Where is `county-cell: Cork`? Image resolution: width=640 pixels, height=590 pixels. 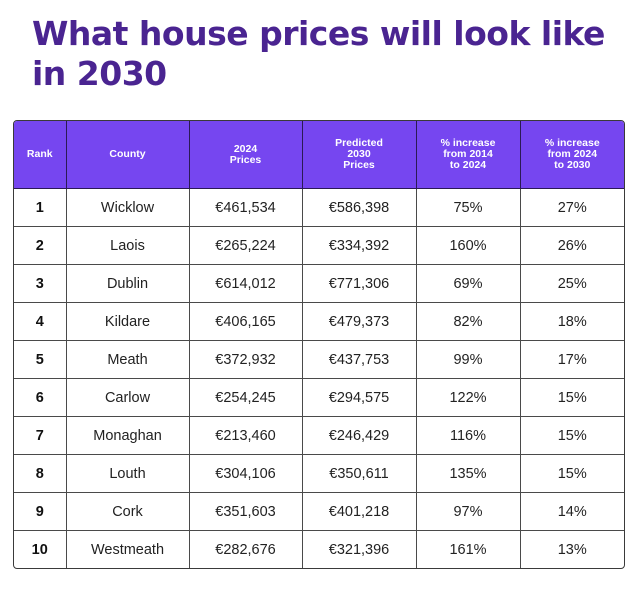
county-cell: Cork is located at coordinates (128, 511).